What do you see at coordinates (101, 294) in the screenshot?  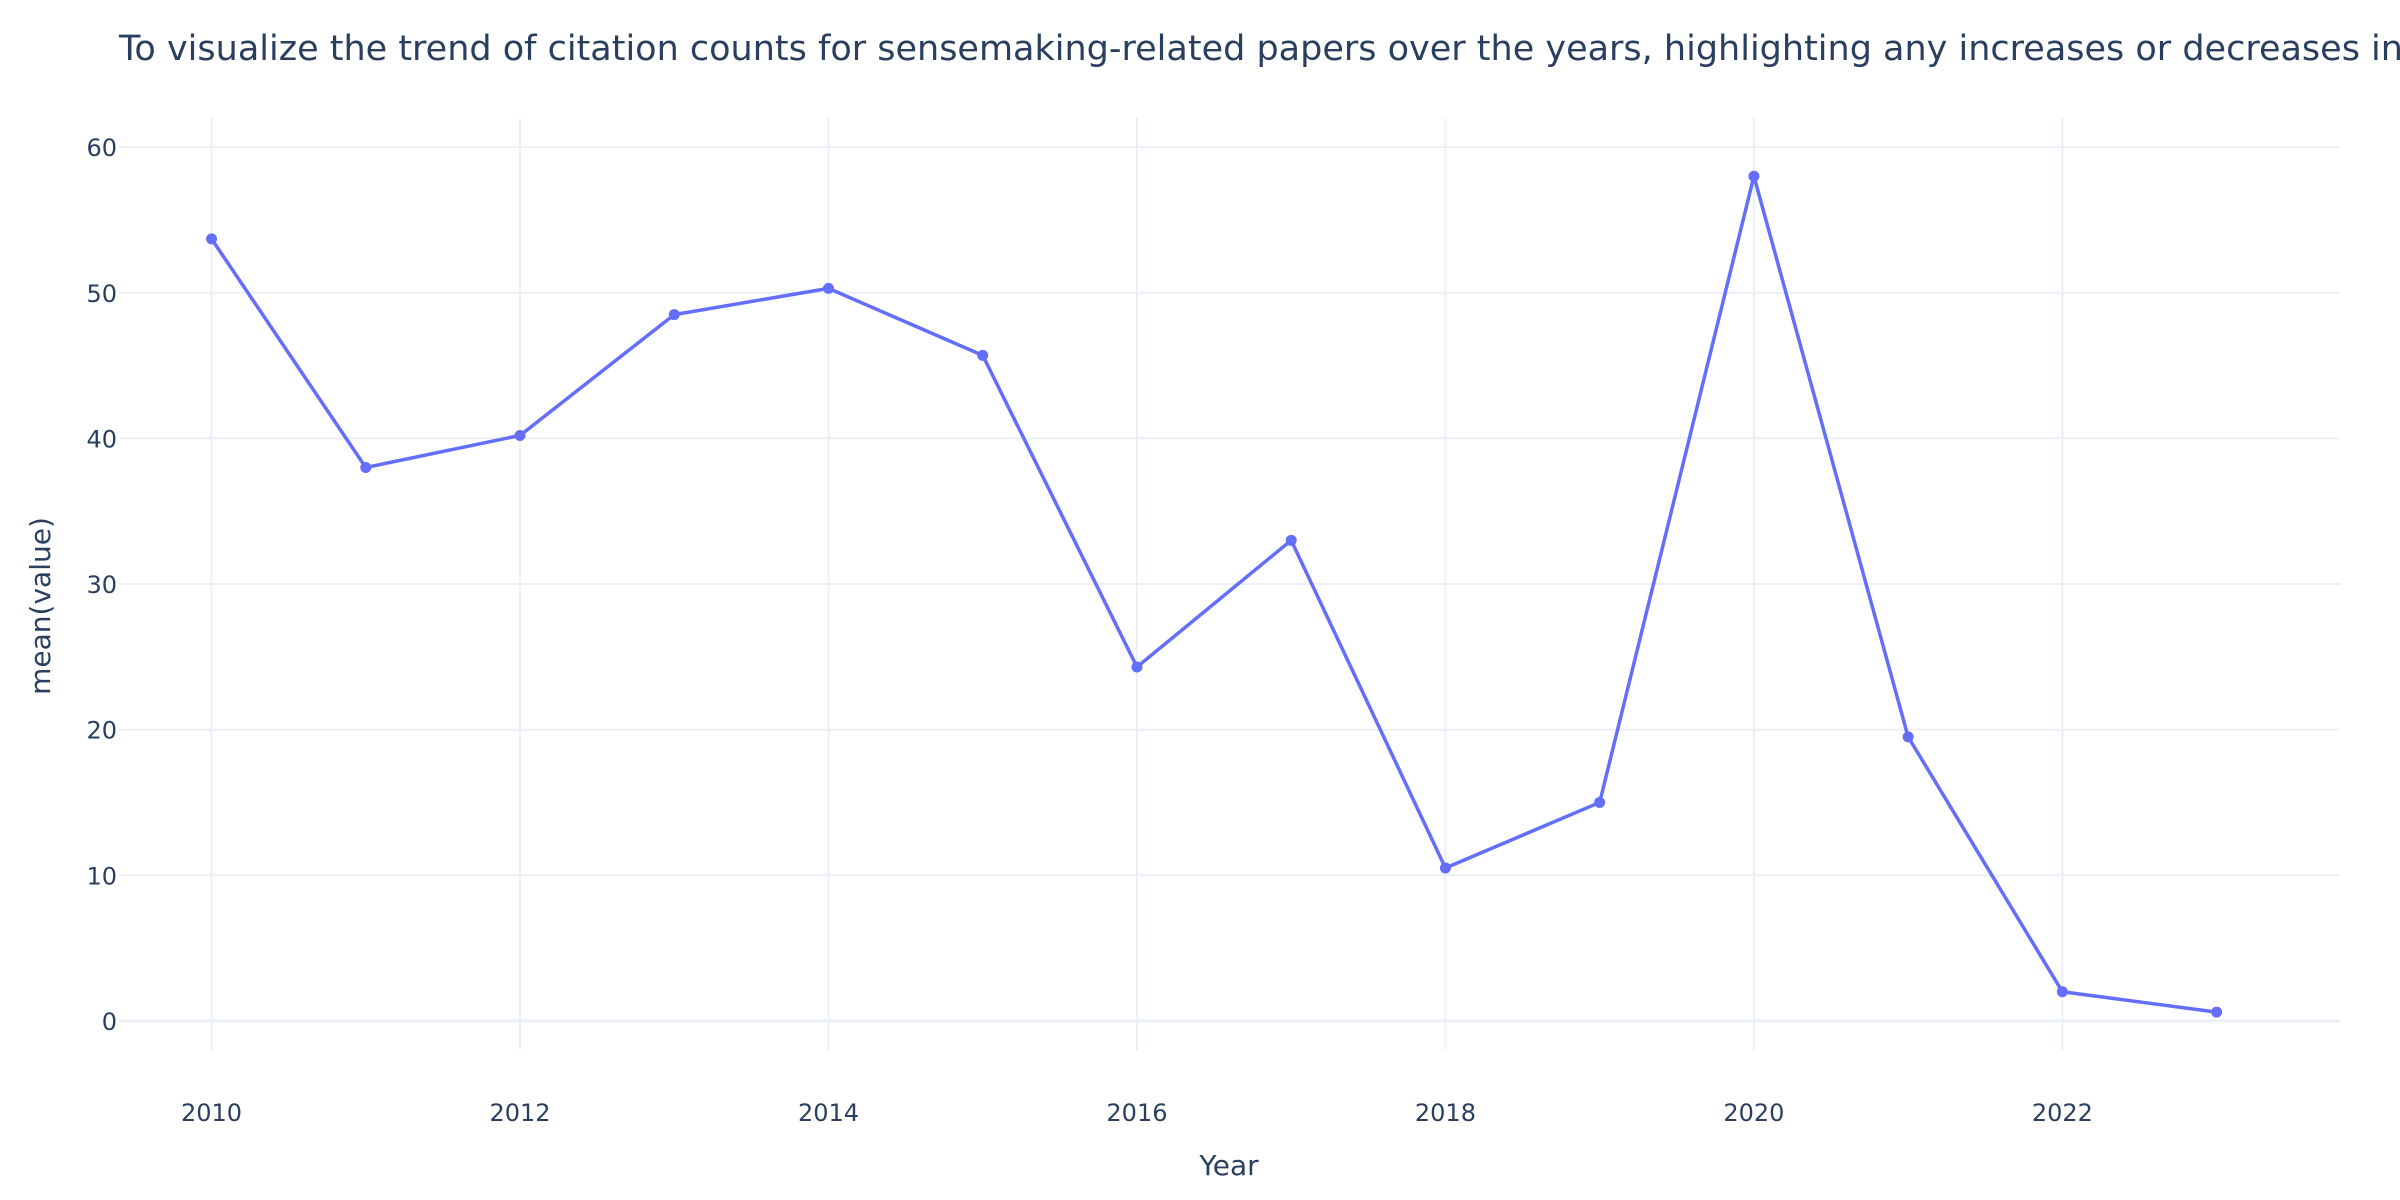 I see `y-tick-label: 50` at bounding box center [101, 294].